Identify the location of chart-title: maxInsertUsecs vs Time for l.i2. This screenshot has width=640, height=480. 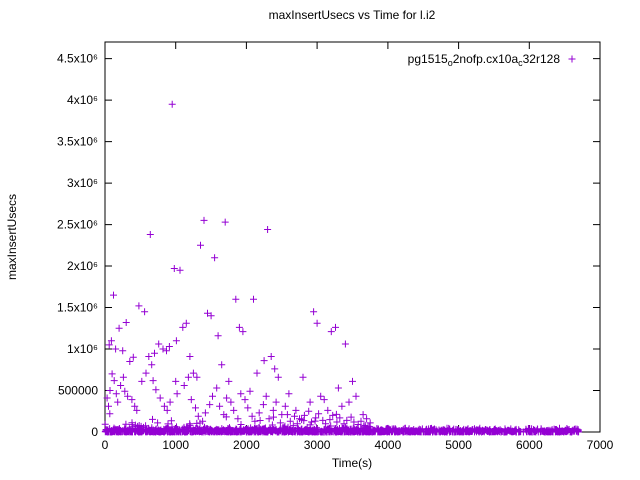
(352, 15).